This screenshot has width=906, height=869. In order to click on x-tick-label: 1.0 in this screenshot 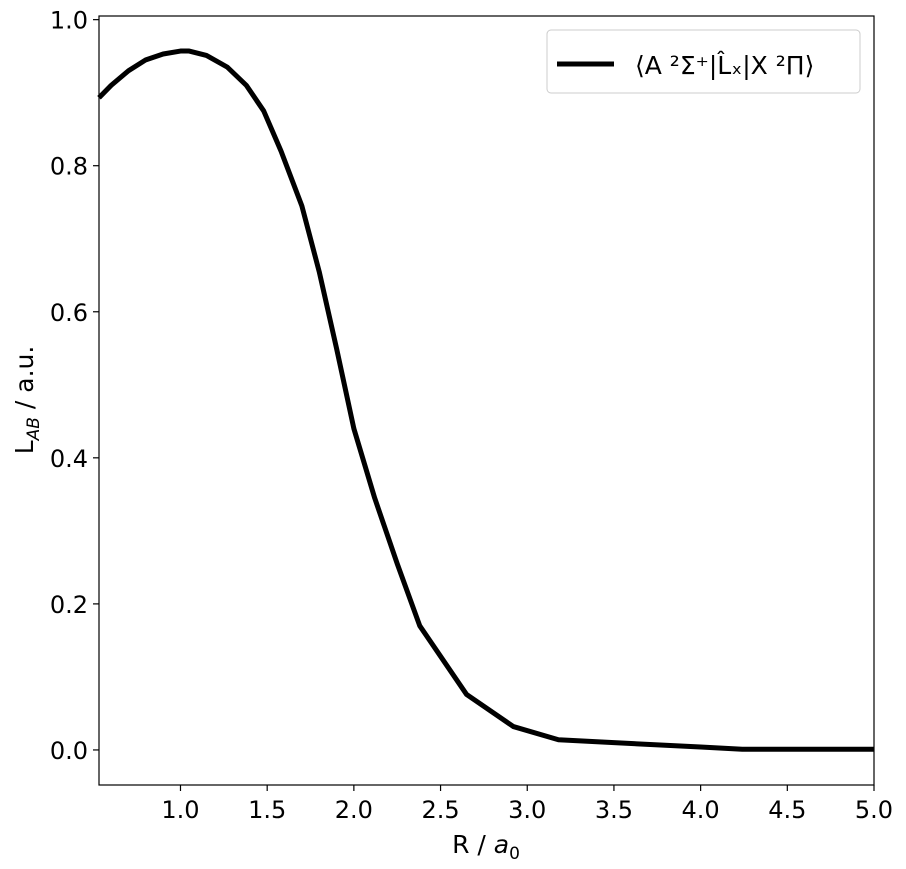, I will do `click(180, 810)`.